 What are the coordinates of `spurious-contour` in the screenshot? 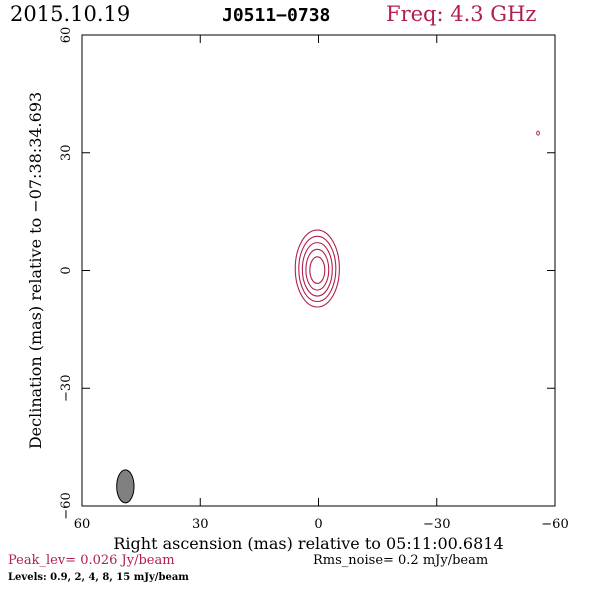 It's located at (538, 133).